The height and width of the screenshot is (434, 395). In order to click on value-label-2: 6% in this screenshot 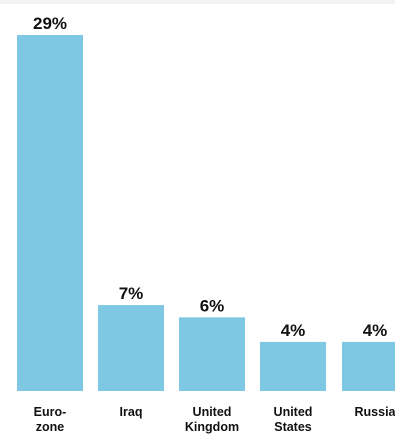, I will do `click(212, 305)`.